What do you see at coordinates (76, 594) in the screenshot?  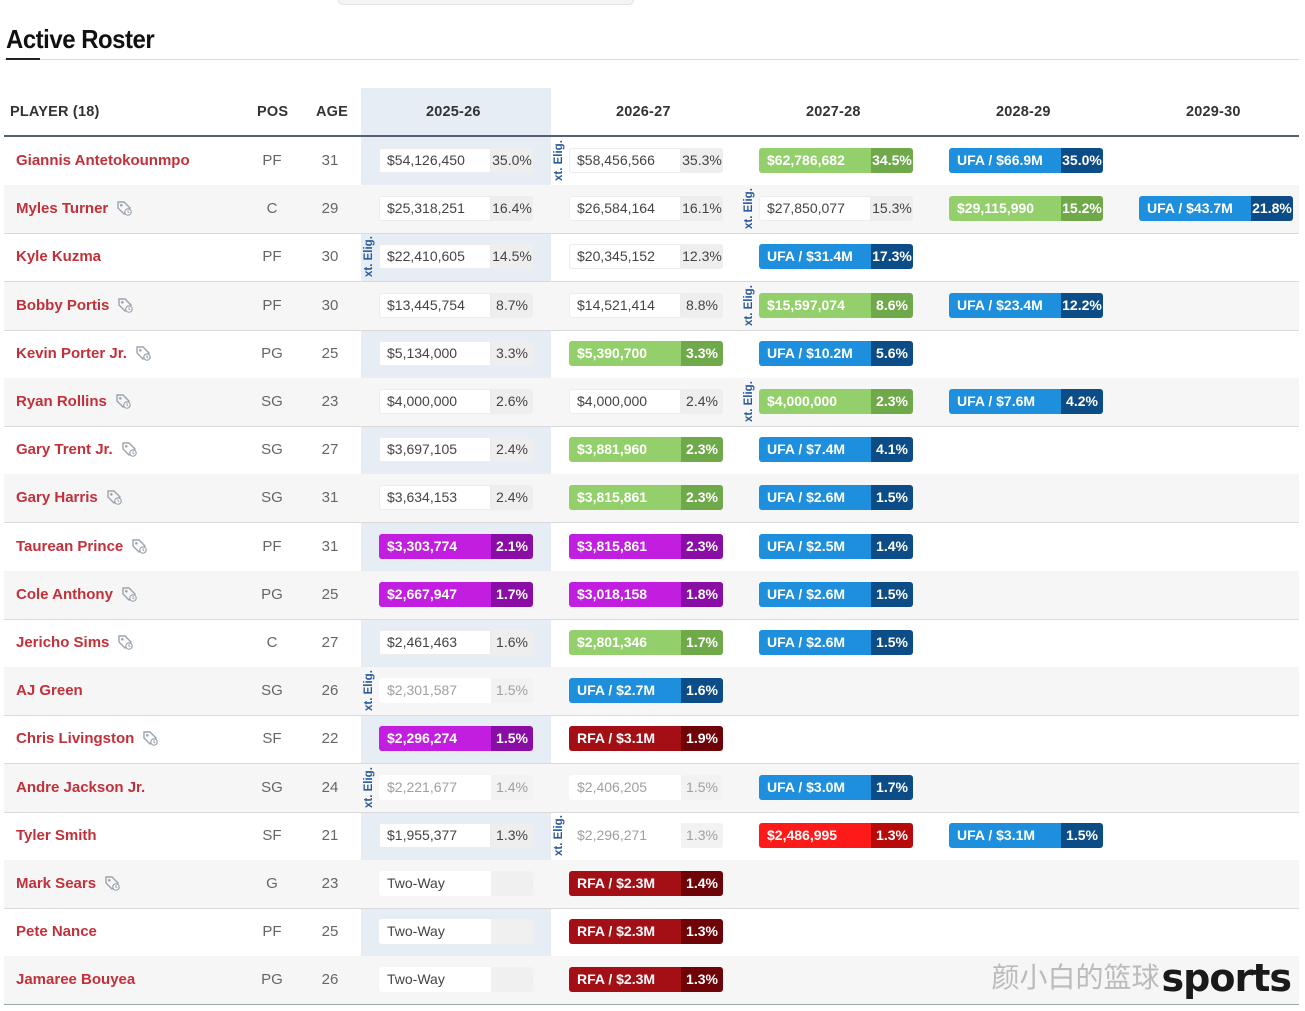 I see `player-name-link: Cole Anthony` at bounding box center [76, 594].